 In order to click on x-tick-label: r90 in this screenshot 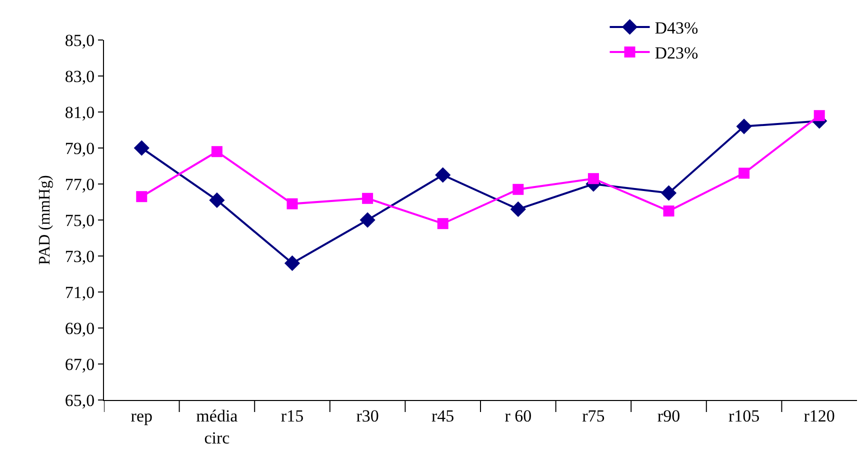, I will do `click(668, 416)`.